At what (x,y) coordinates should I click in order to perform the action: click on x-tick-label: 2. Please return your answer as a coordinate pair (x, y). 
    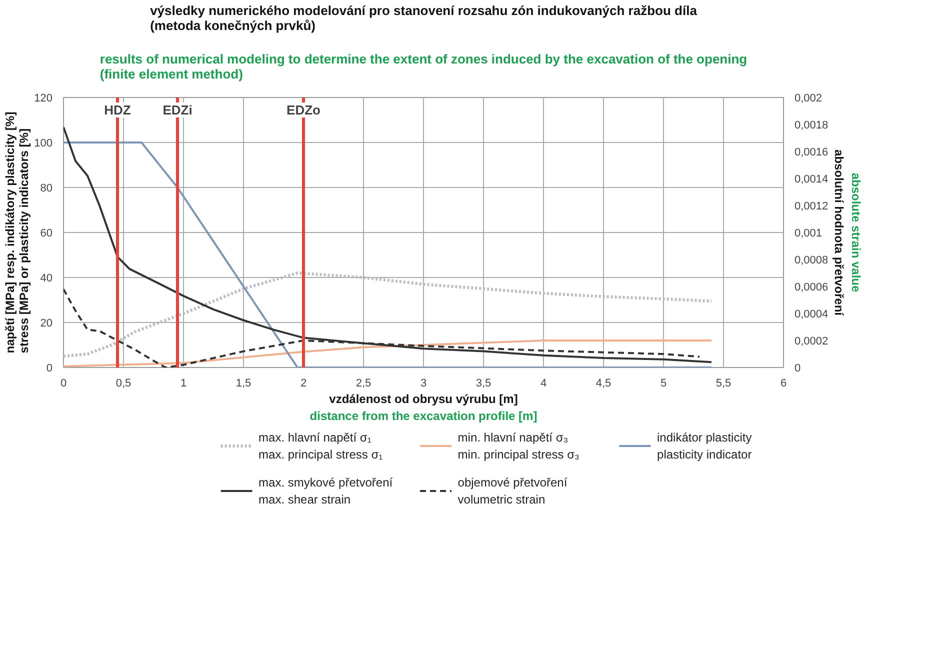
    Looking at the image, I should click on (303, 384).